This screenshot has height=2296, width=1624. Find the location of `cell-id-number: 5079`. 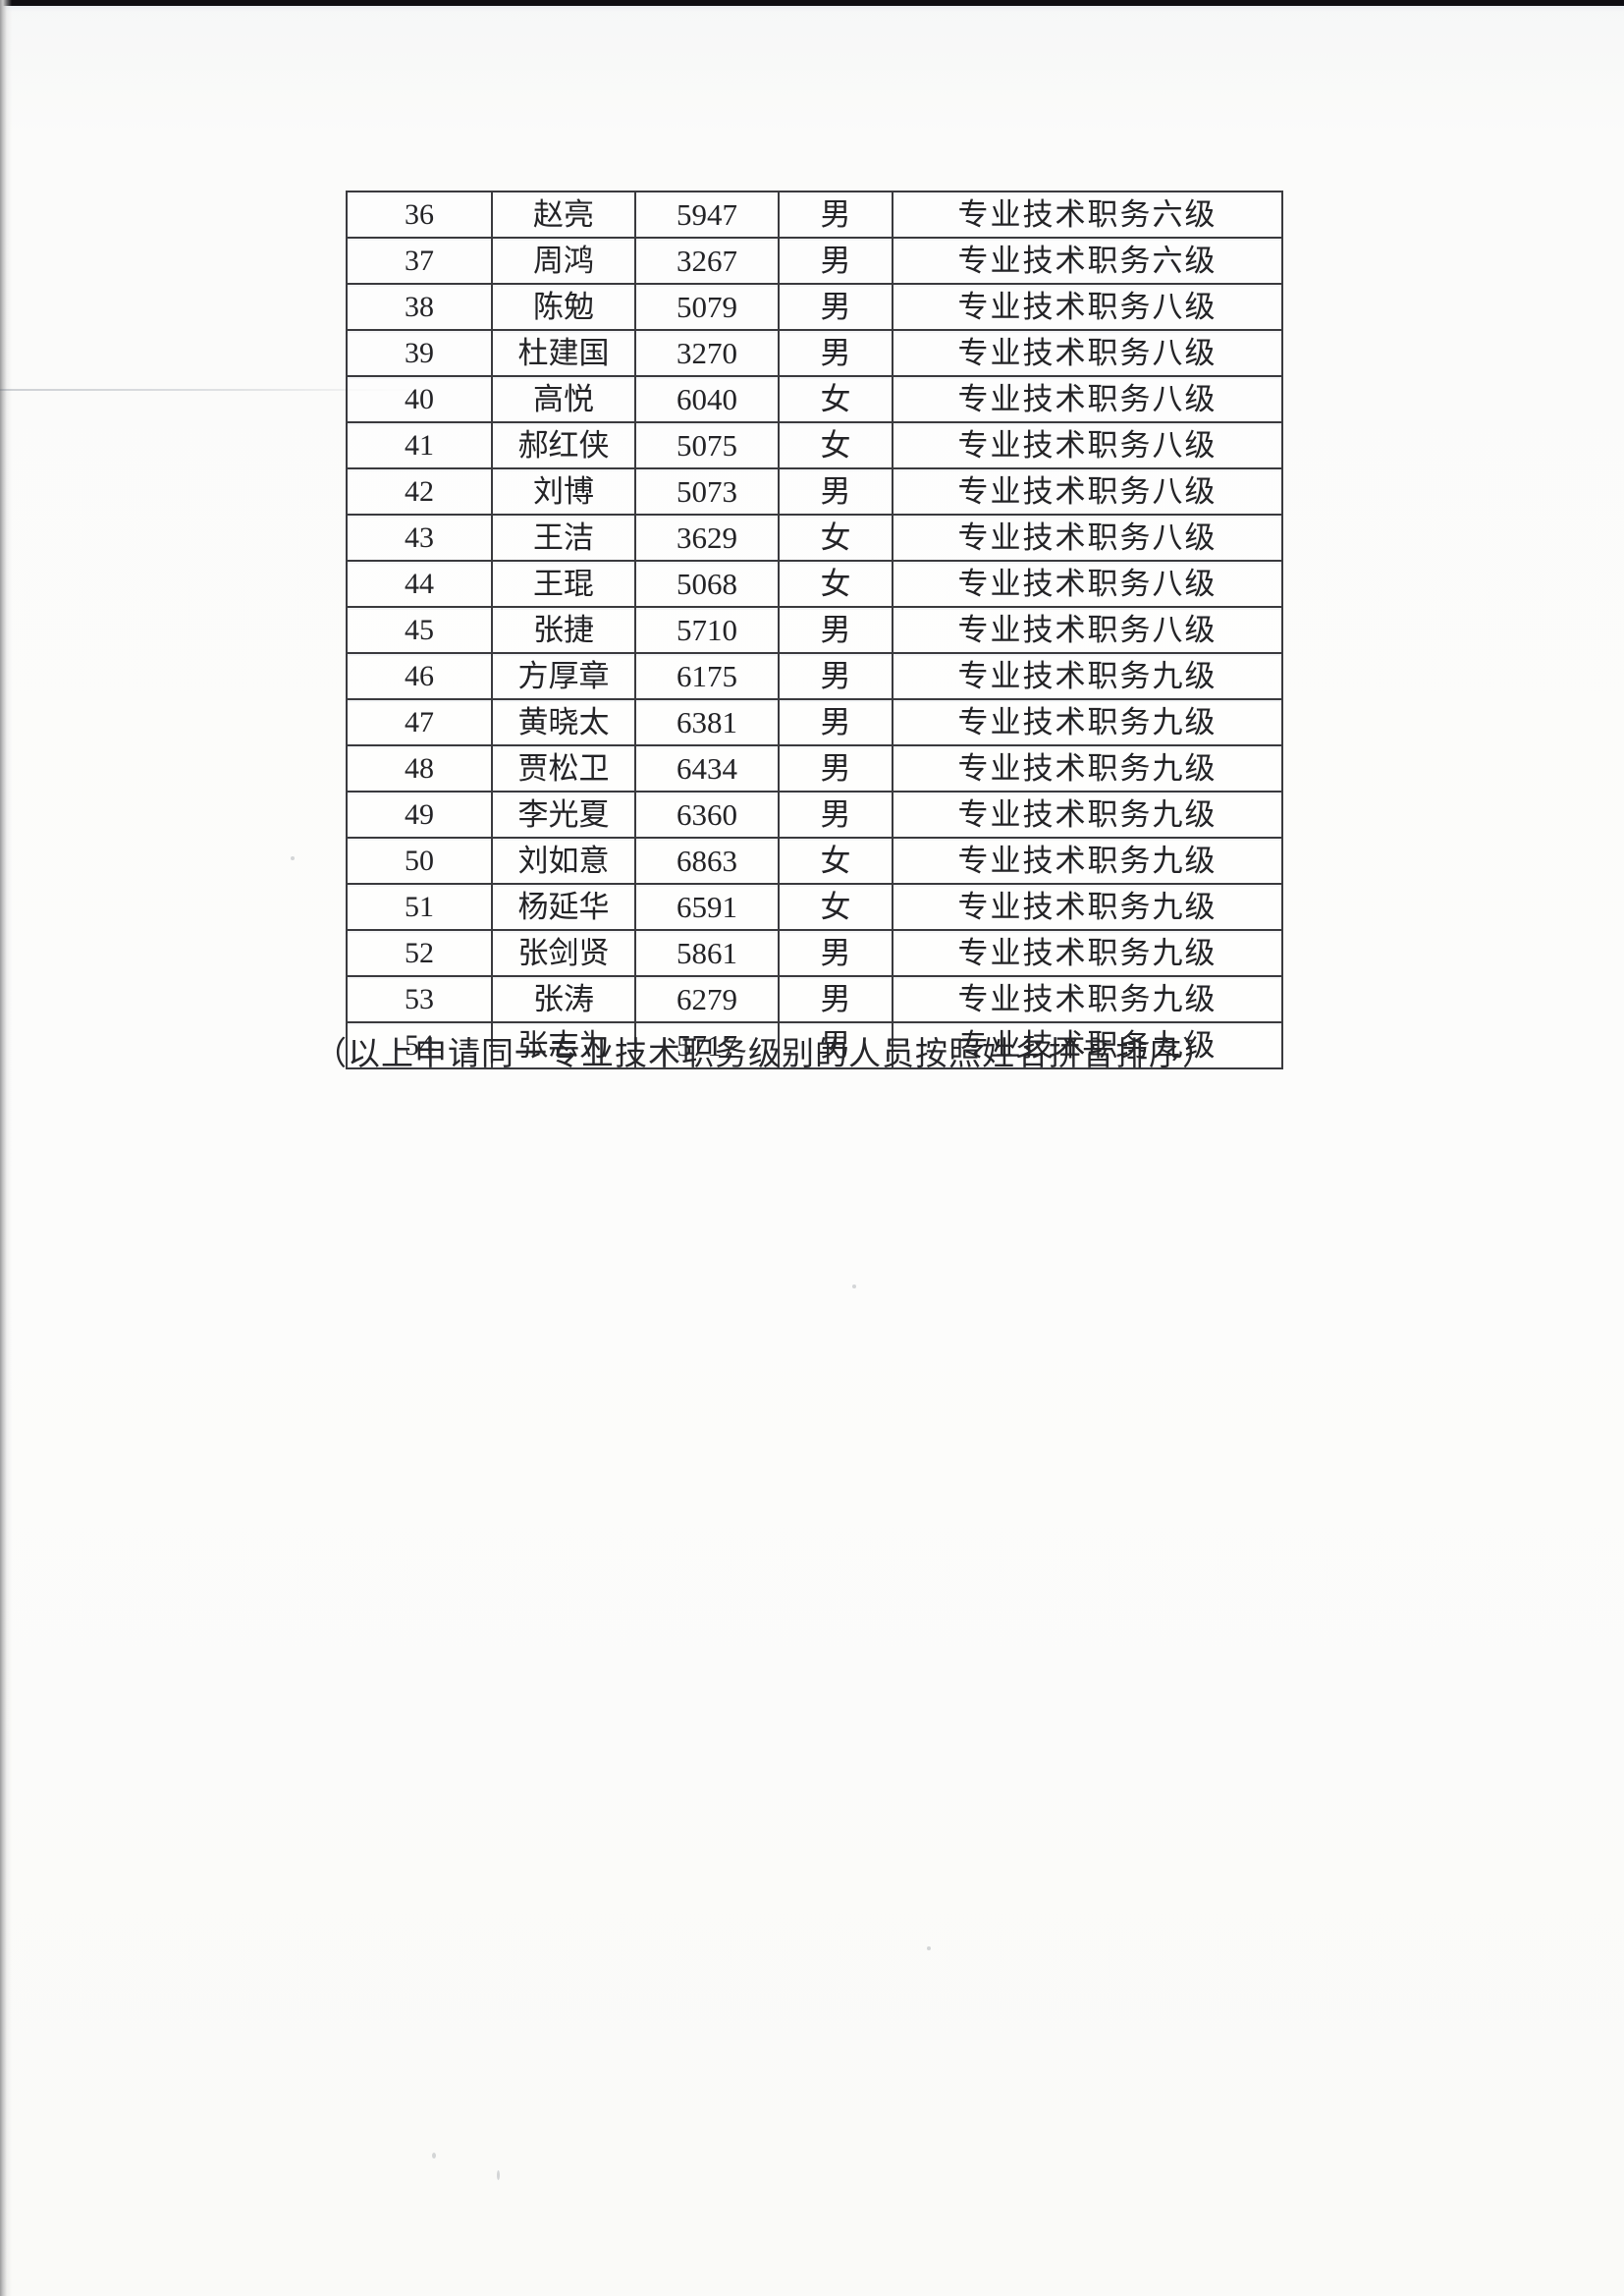

cell-id-number: 5079 is located at coordinates (707, 307).